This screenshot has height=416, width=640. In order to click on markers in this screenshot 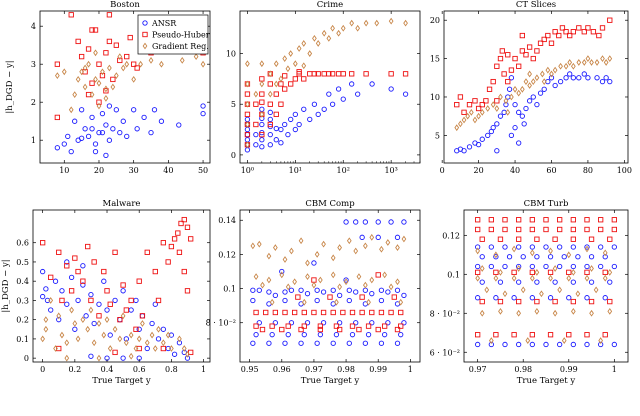, I will do `click(546, 282)`.